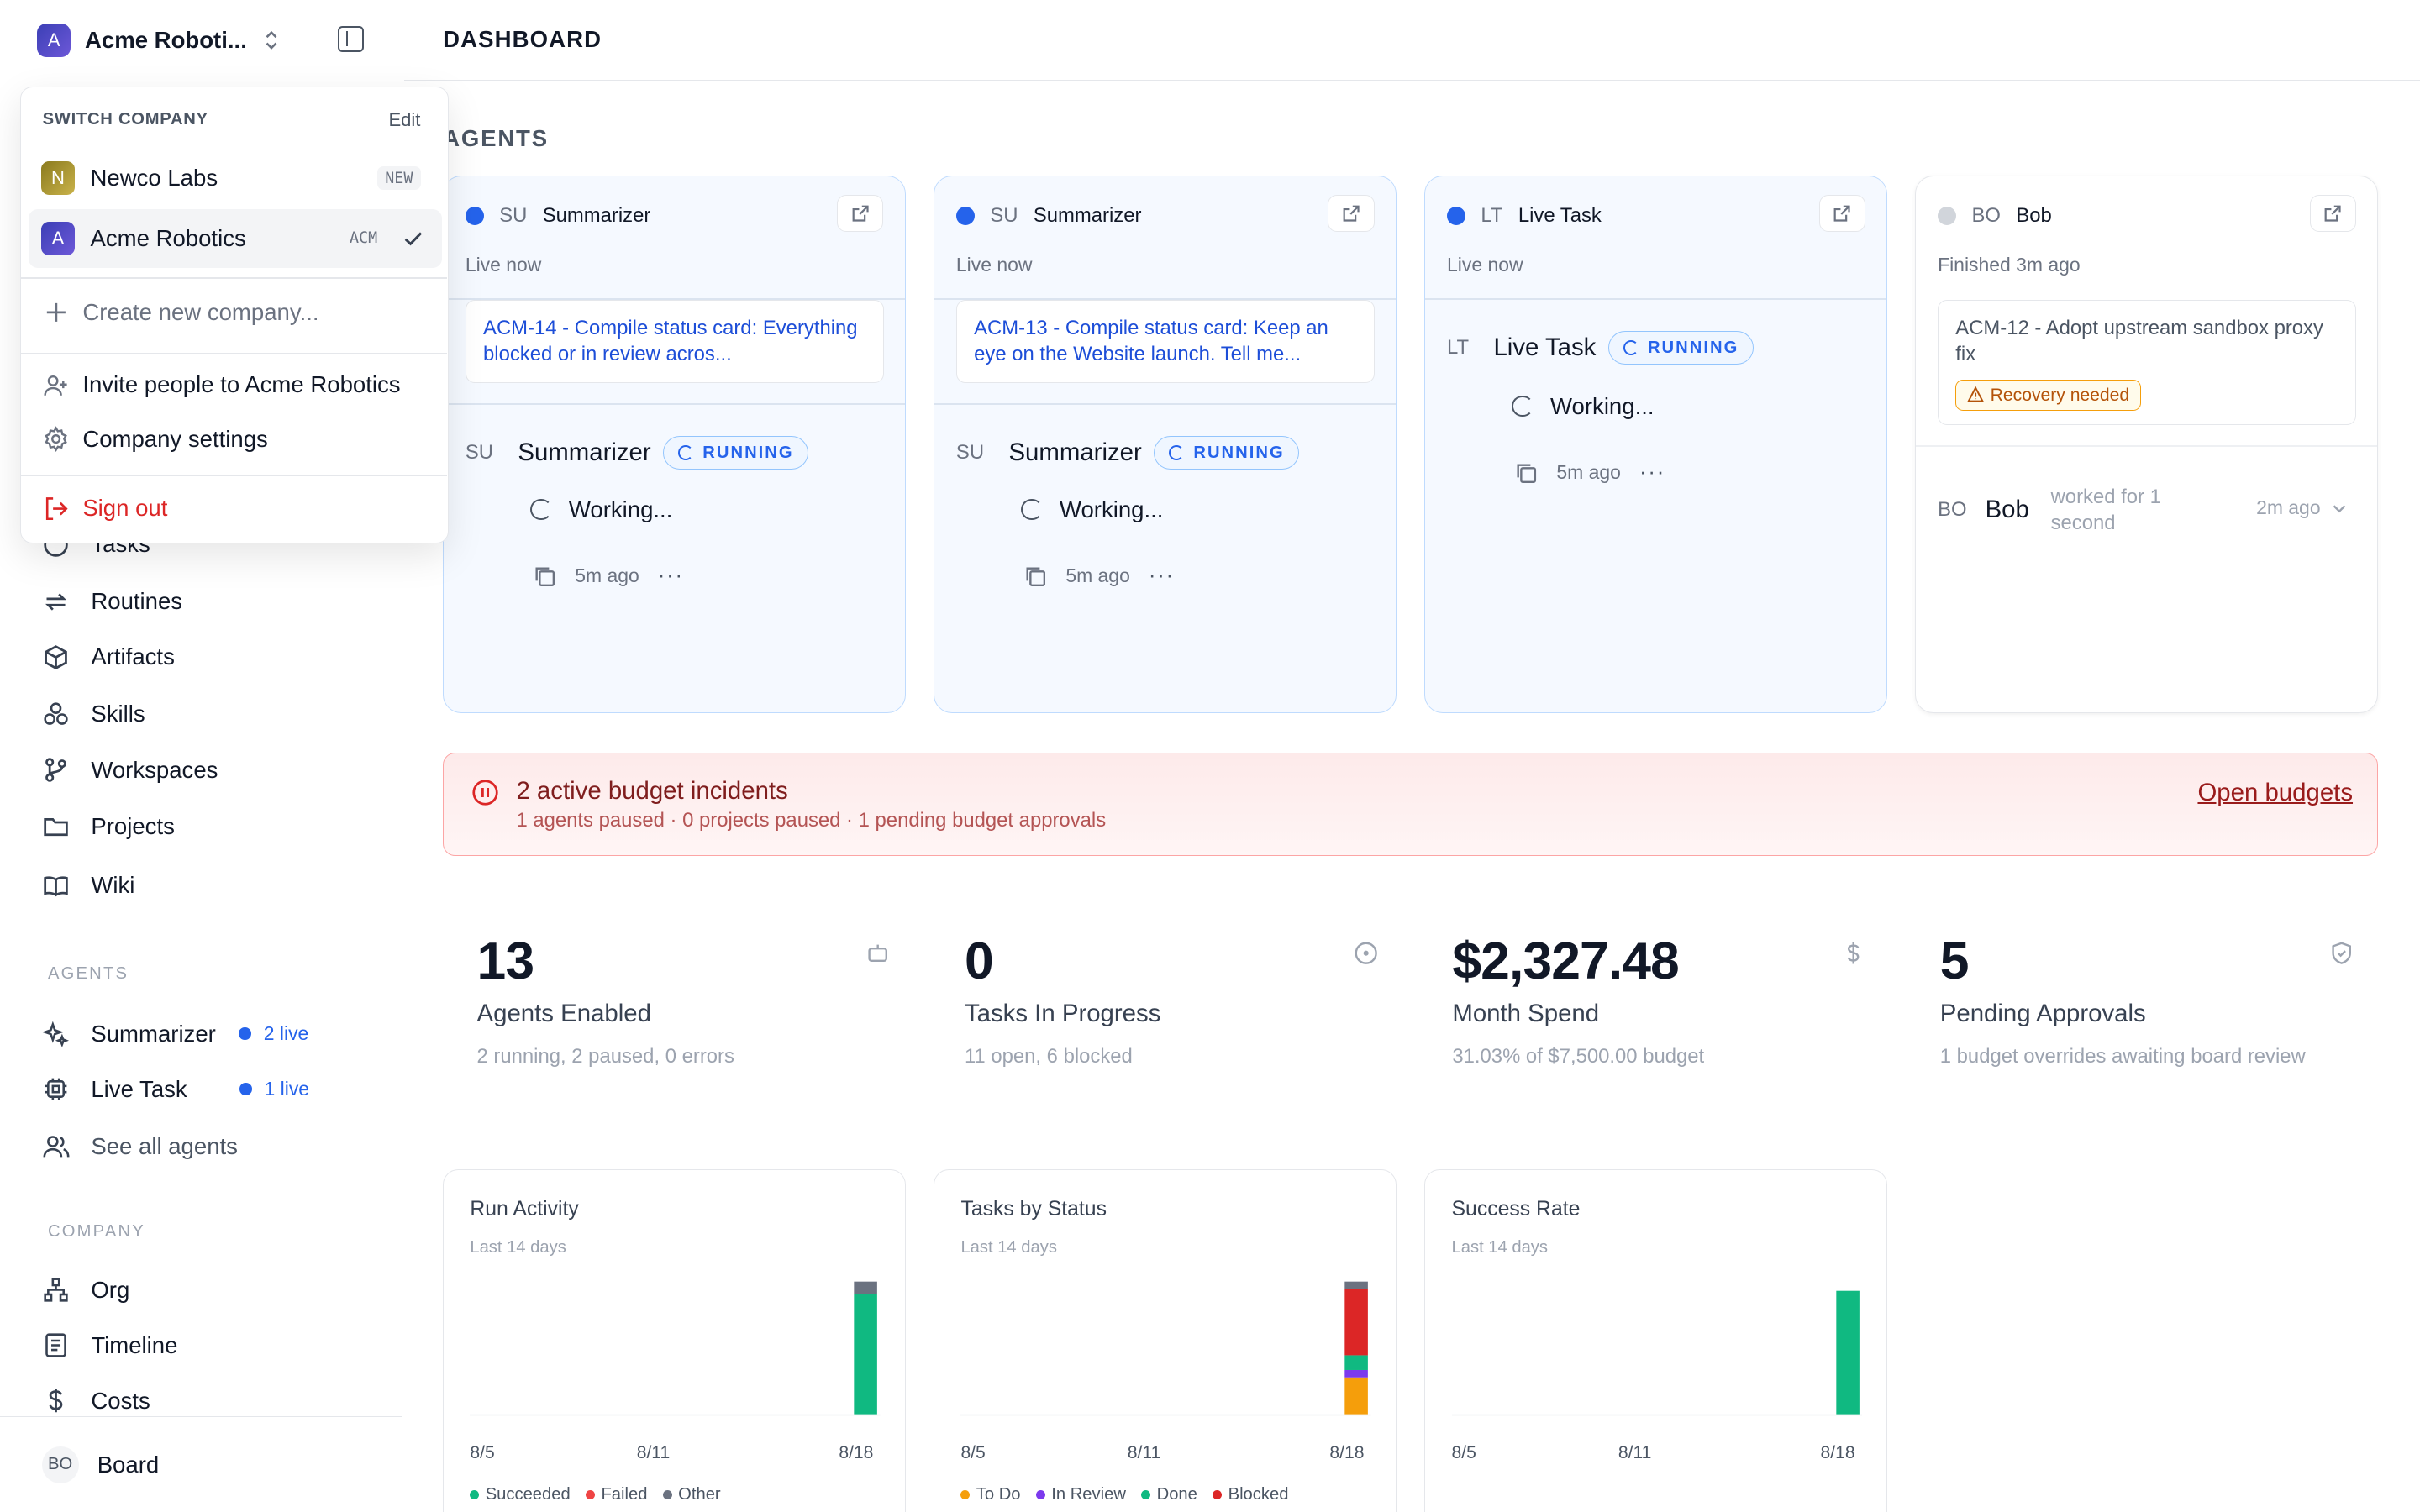 The image size is (2420, 1512). What do you see at coordinates (563, 1014) in the screenshot?
I see `metric-label: Agents Enabled` at bounding box center [563, 1014].